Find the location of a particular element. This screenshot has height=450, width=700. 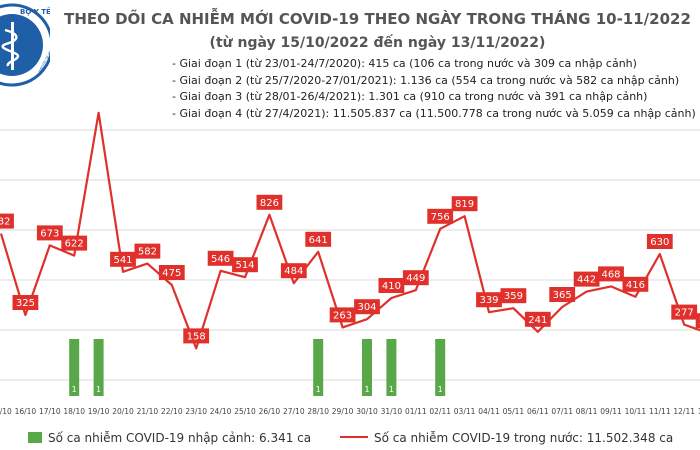

domestic-value-label: 819 is located at coordinates (464, 204).